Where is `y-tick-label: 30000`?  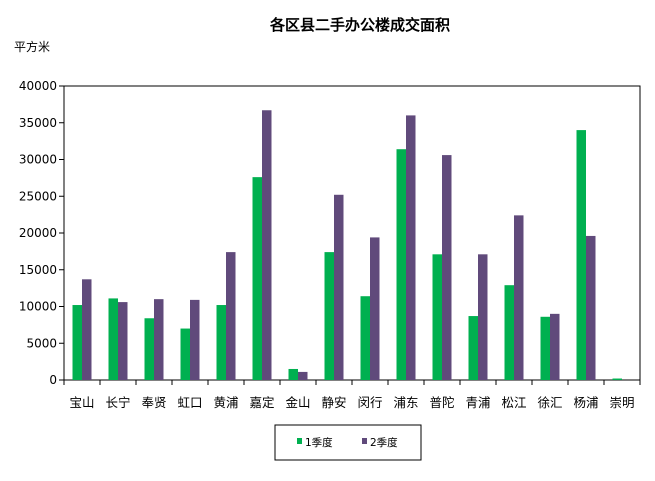 y-tick-label: 30000 is located at coordinates (38, 160).